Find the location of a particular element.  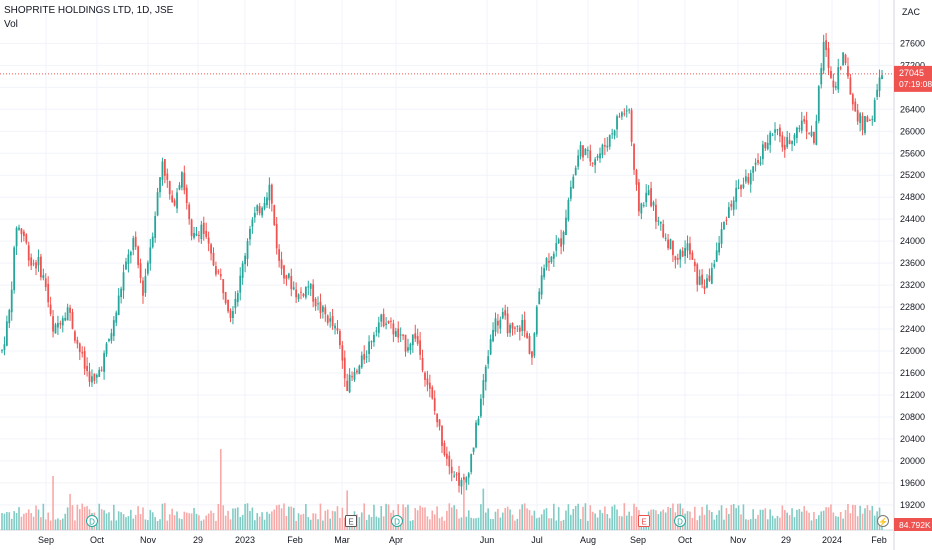

event-marker-glyph: D is located at coordinates (680, 522).